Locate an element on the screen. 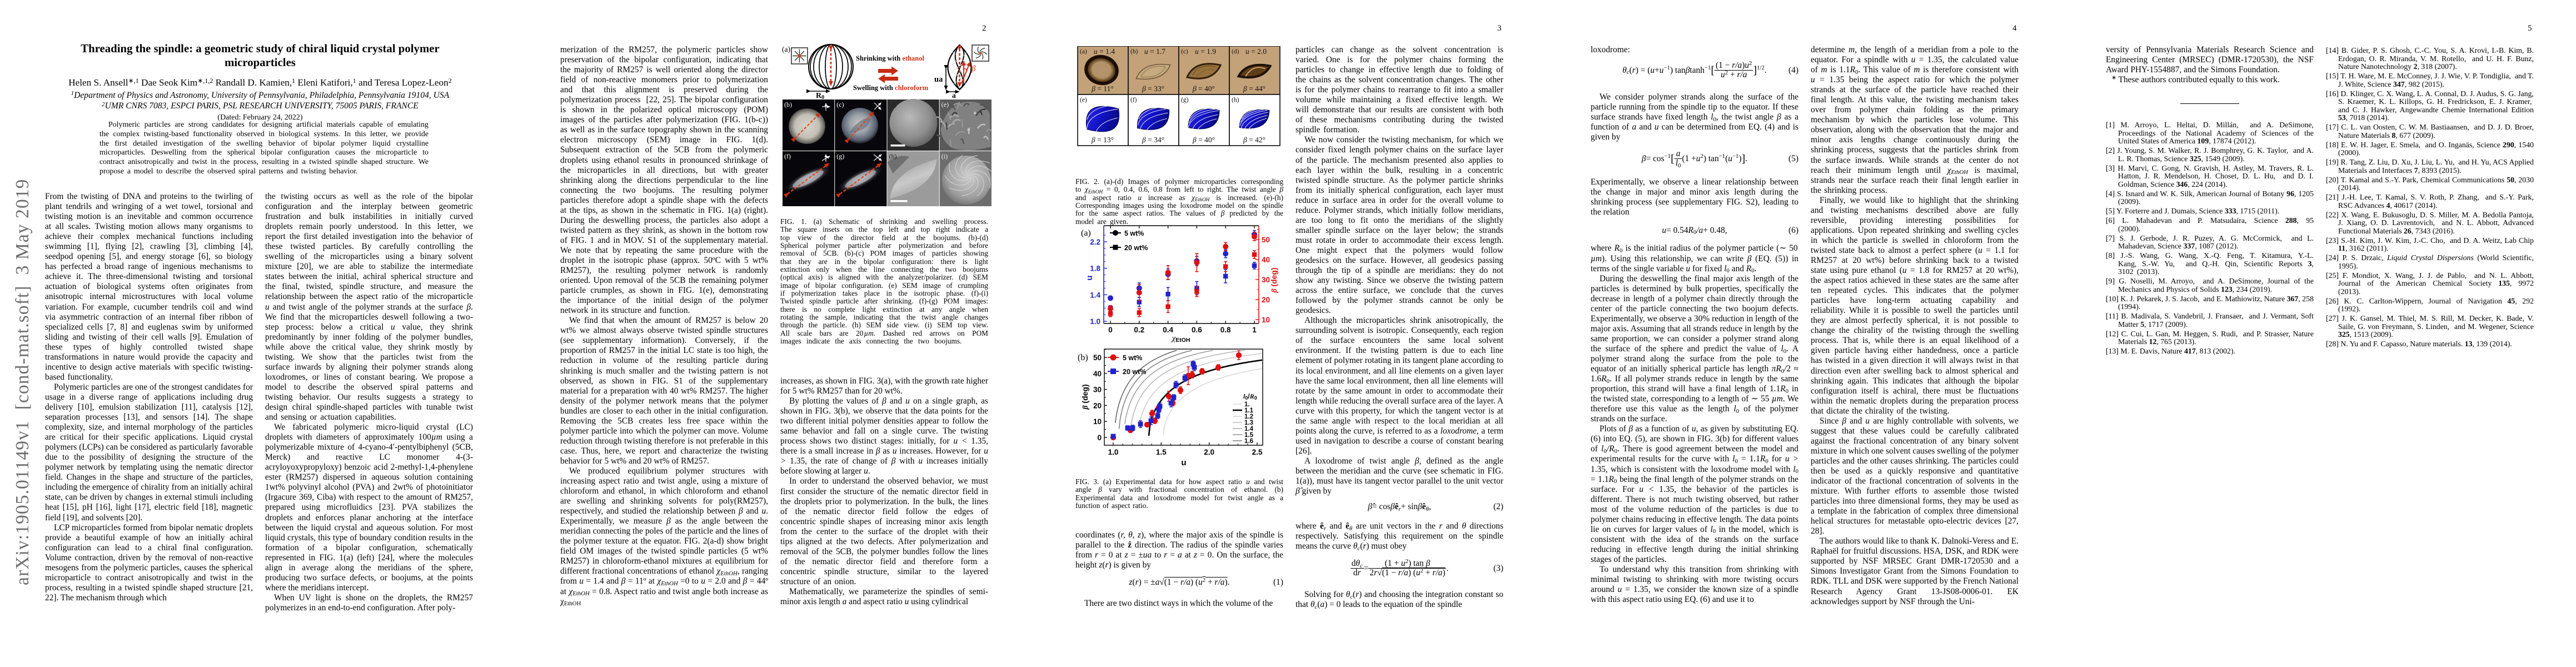  svg-text: β = 42° is located at coordinates (1254, 140).